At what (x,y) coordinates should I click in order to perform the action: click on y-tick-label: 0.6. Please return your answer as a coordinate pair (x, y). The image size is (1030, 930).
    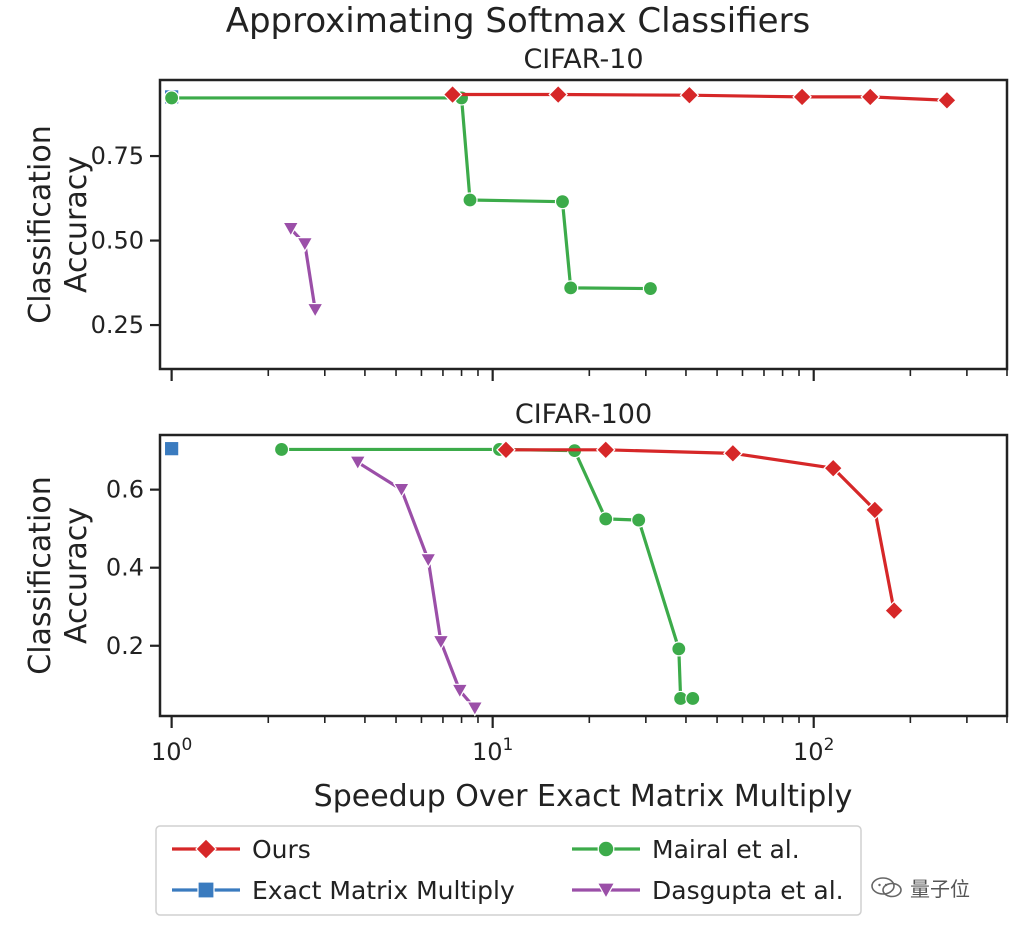
    Looking at the image, I should click on (125, 490).